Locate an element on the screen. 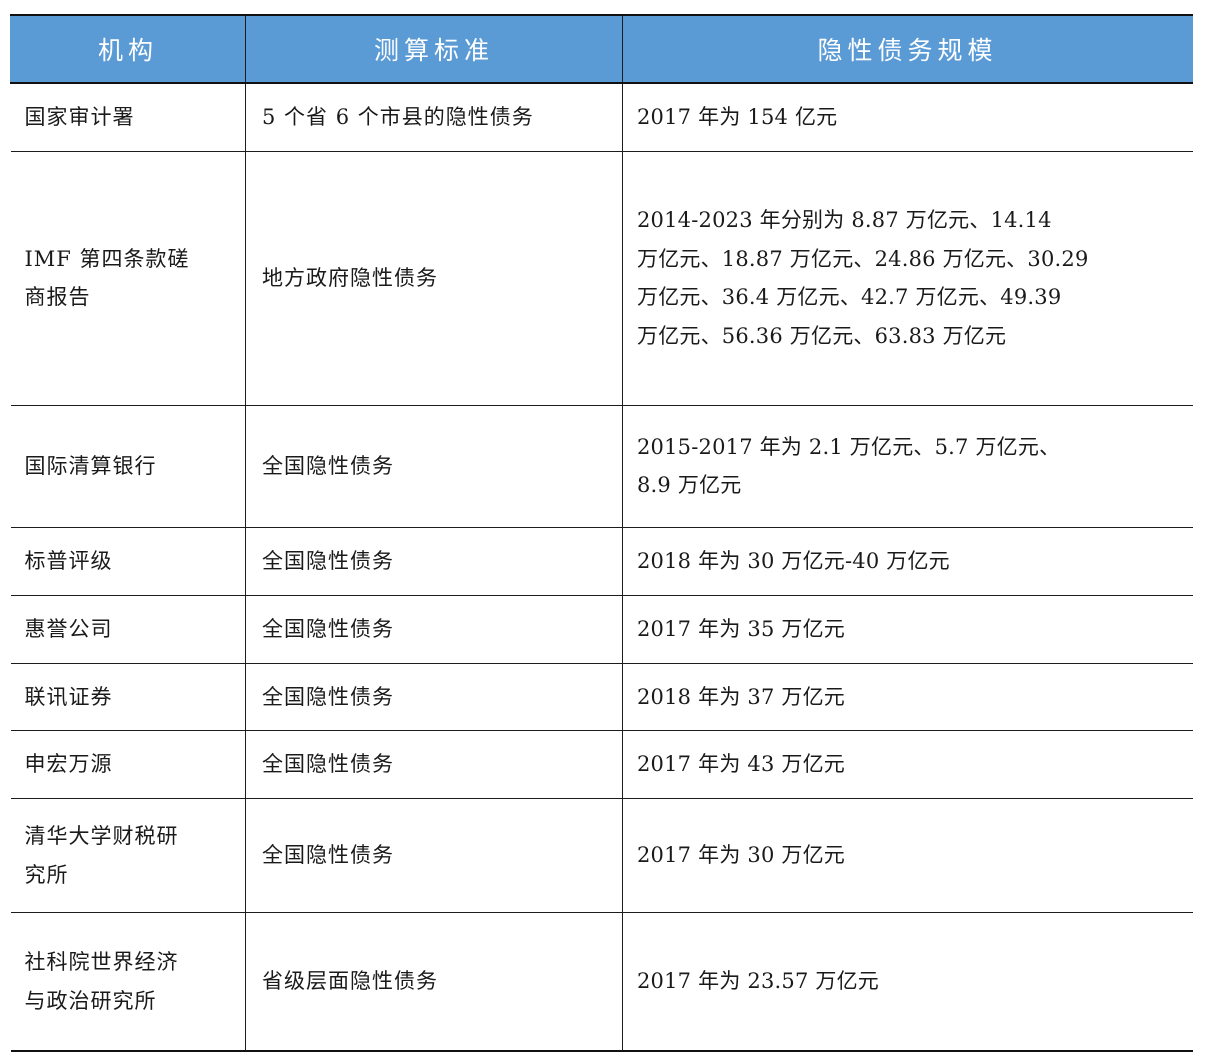 This screenshot has height=1052, width=1215. cell-text-line: 究所 is located at coordinates (46, 874).